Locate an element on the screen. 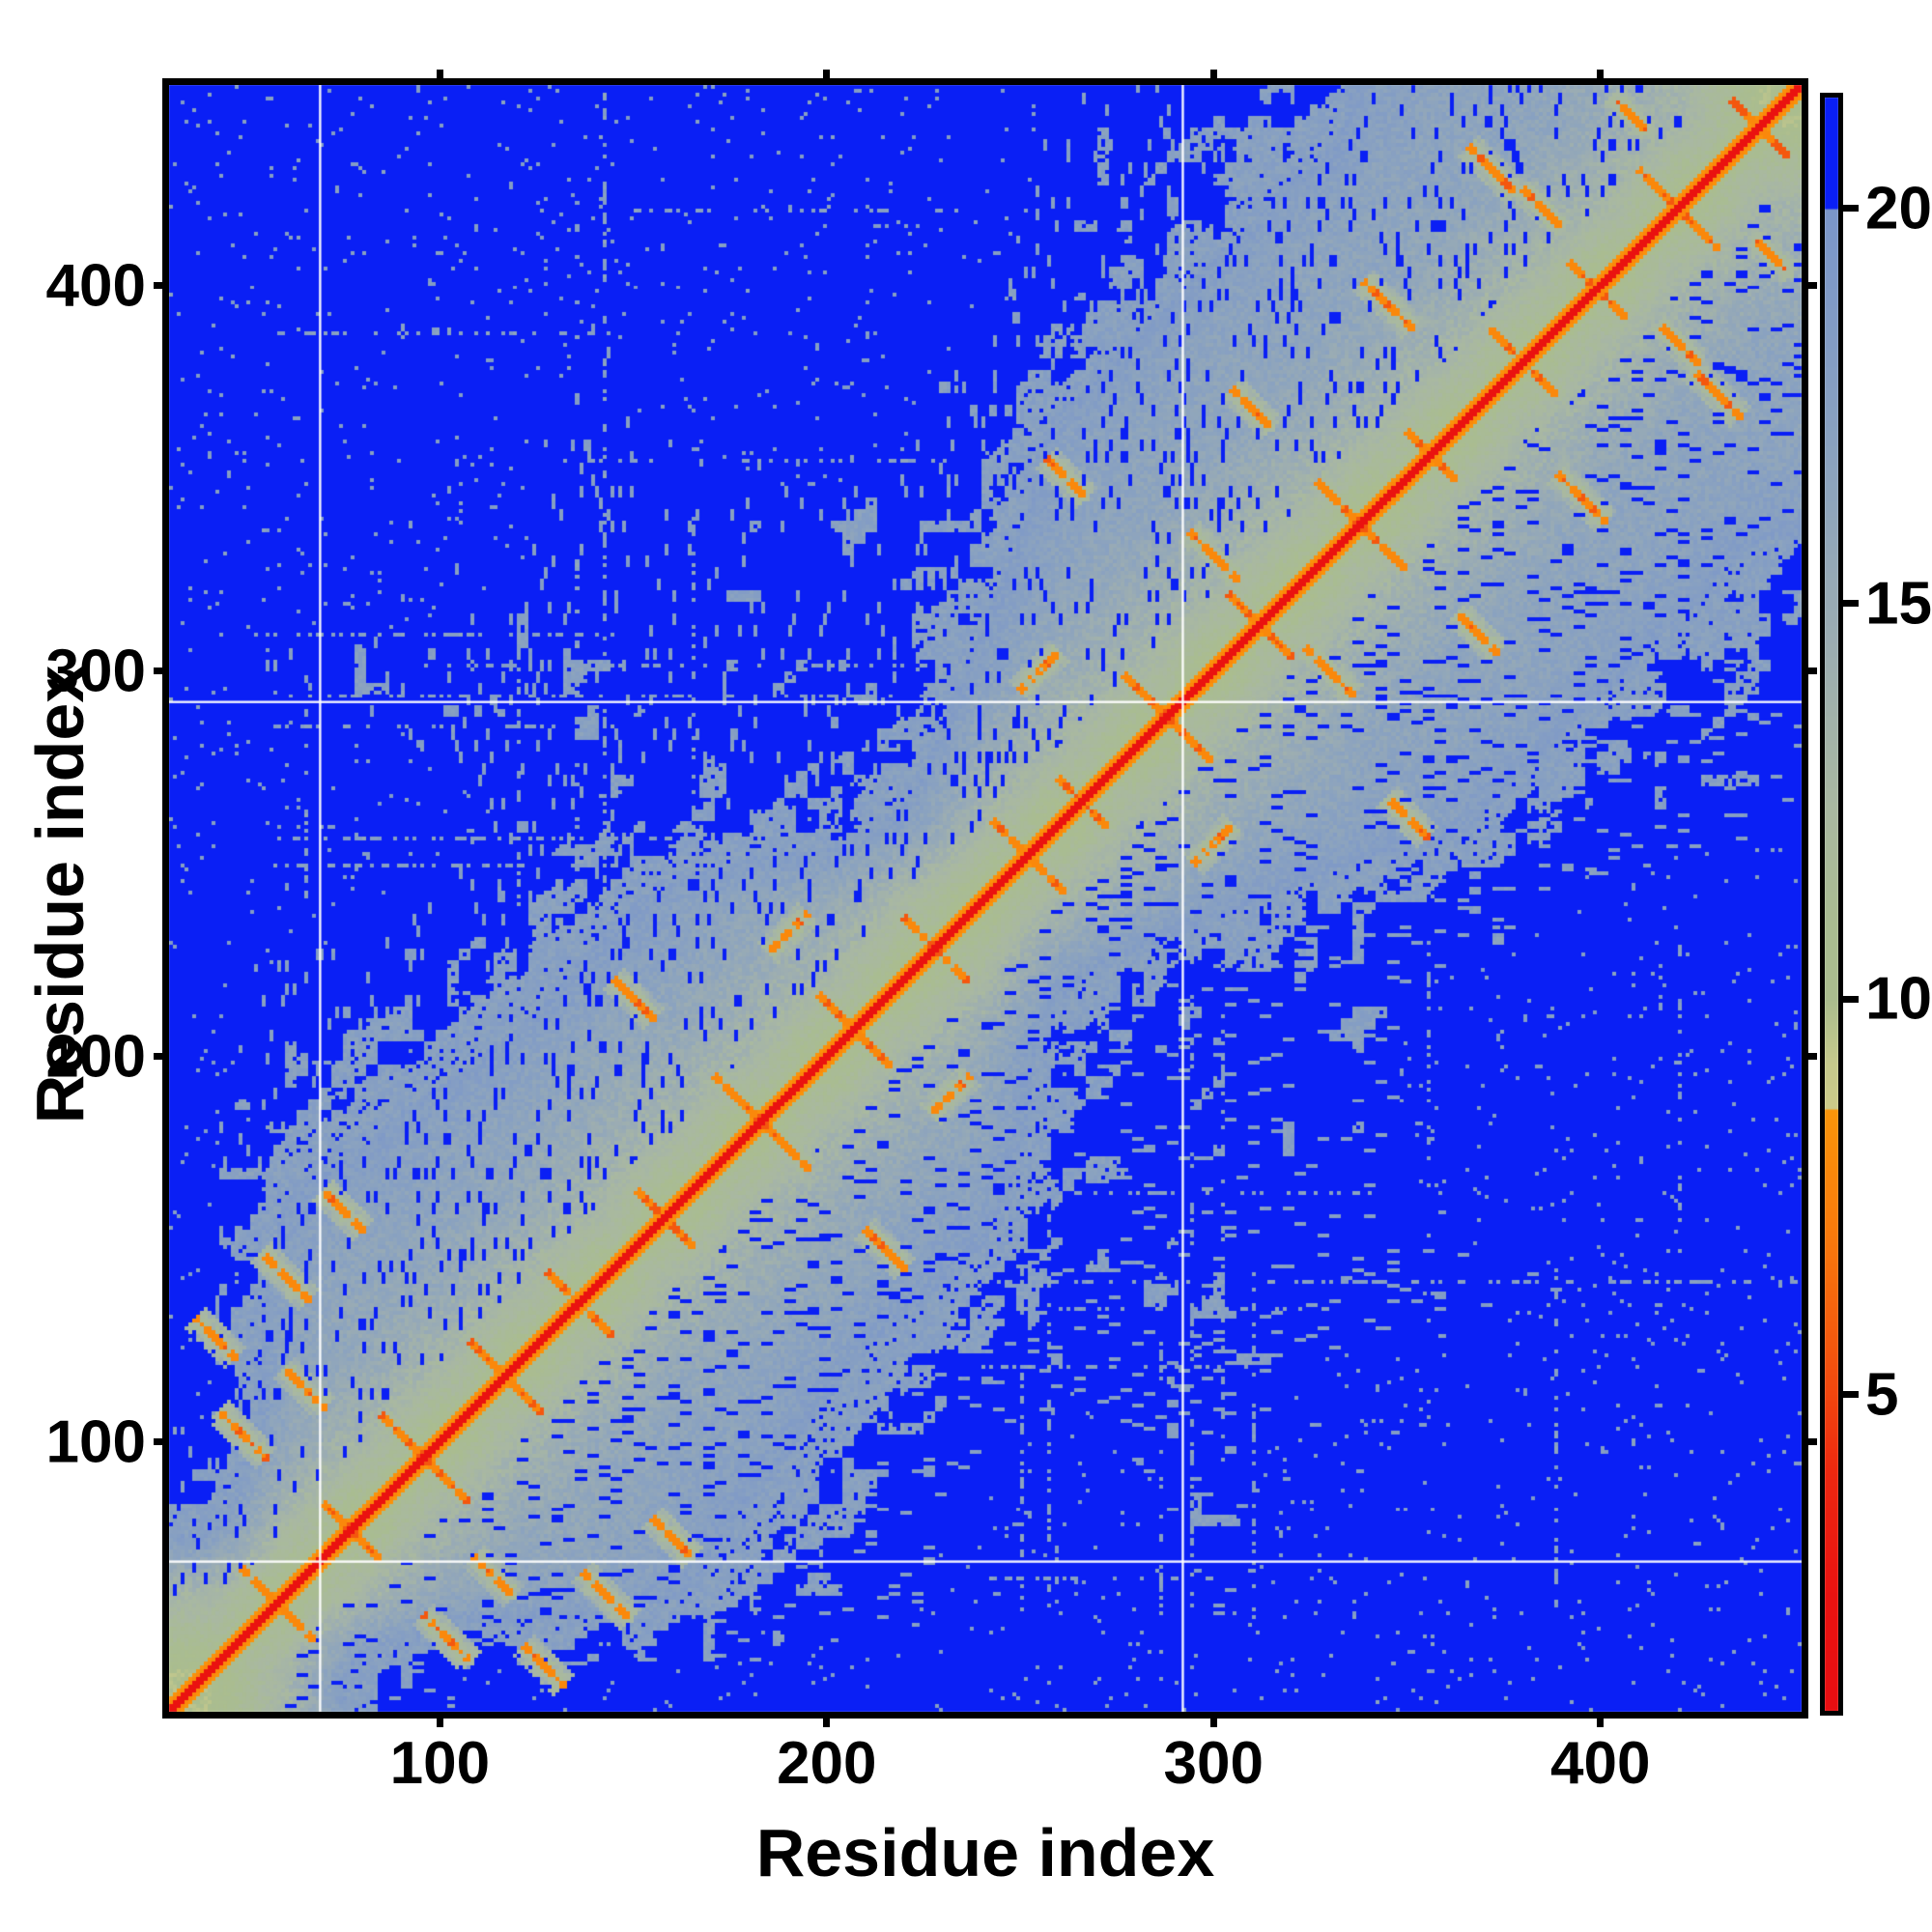 Image resolution: width=1932 pixels, height=1932 pixels. x-tick-label-300: 300 is located at coordinates (1213, 1763).